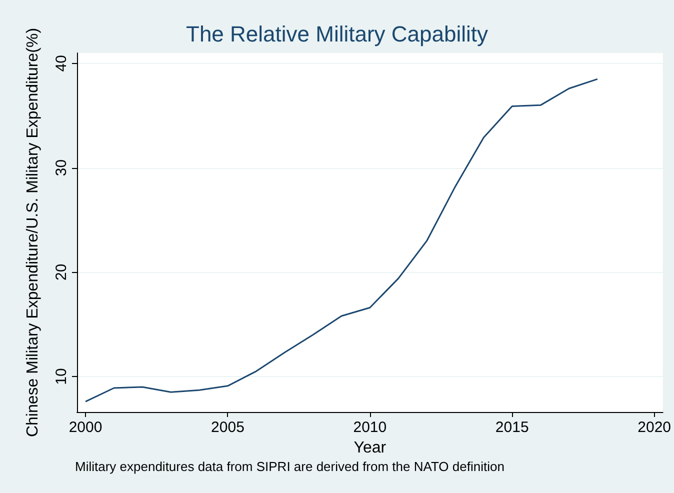  I want to click on text: Military expenditures data from SIPRI are derived from the NATO definition, so click(289, 466).